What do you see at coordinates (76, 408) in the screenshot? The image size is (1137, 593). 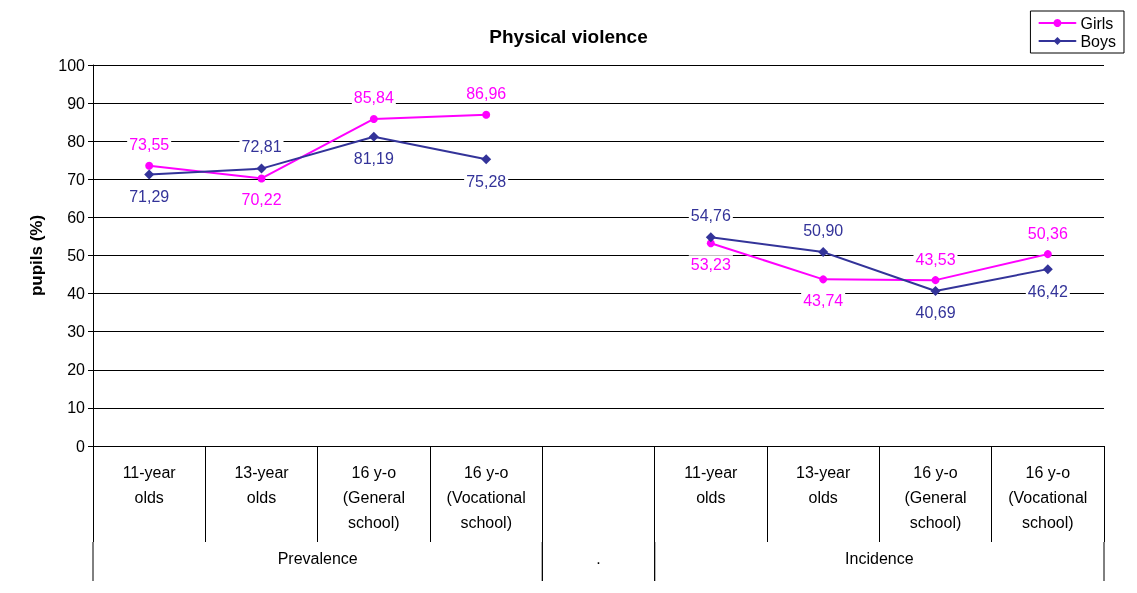 I see `y-tick-label: 10` at bounding box center [76, 408].